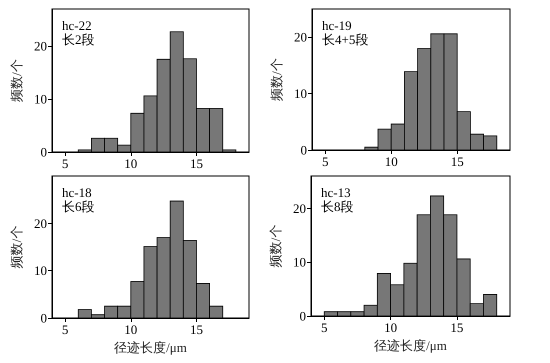  What do you see at coordinates (345, 39) in the screenshot?
I see `annotation: 长4+5段` at bounding box center [345, 39].